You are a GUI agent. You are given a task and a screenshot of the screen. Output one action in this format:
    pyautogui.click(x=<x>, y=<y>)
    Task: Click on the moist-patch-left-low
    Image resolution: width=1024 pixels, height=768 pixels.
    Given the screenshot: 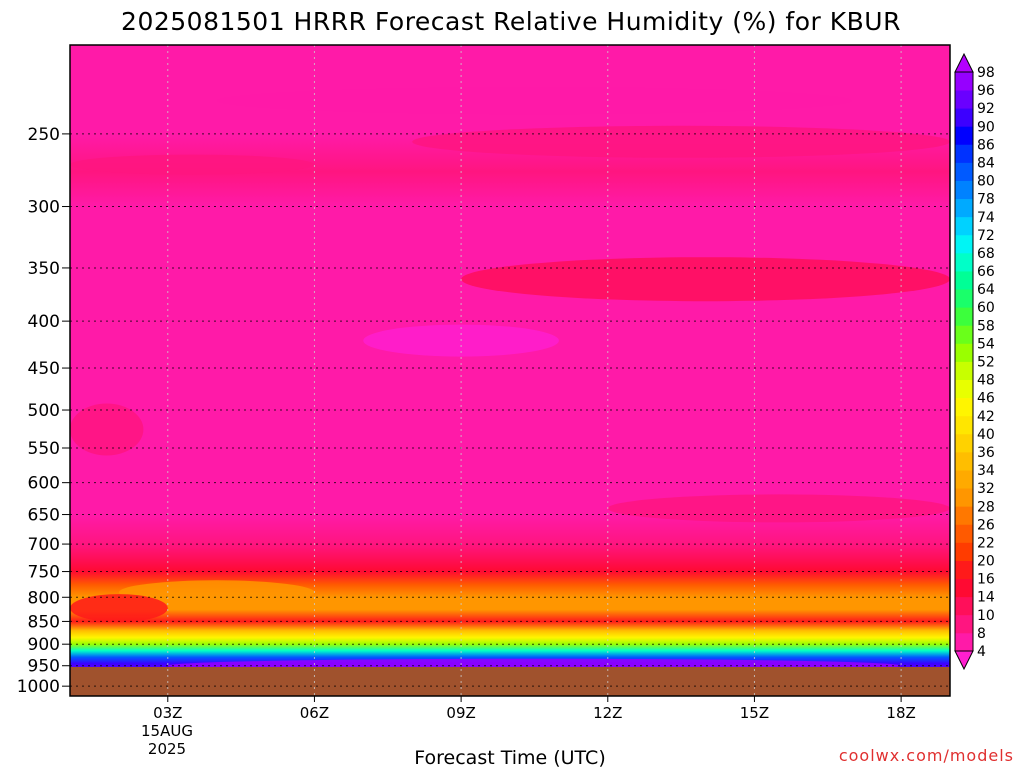 What is the action you would take?
    pyautogui.click(x=107, y=429)
    